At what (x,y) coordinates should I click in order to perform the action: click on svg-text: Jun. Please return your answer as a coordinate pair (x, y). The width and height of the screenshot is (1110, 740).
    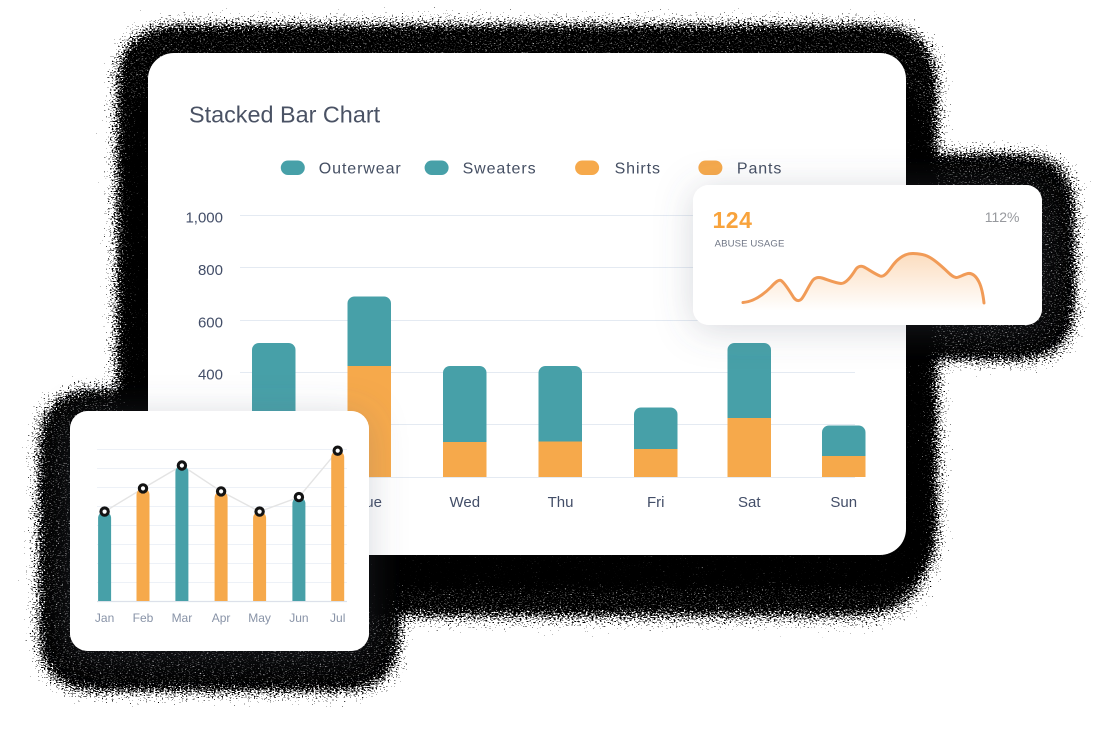
    Looking at the image, I should click on (298, 618).